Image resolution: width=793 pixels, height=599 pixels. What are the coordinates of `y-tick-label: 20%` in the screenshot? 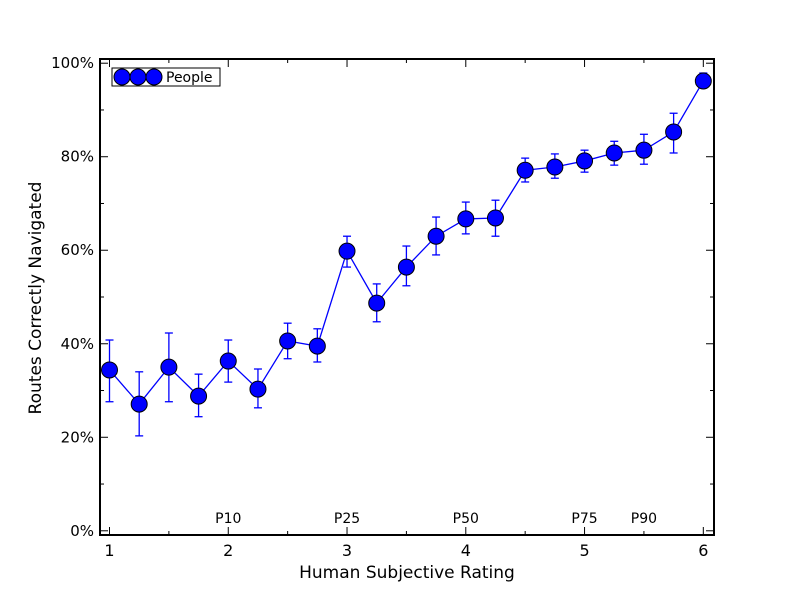 It's located at (77, 437).